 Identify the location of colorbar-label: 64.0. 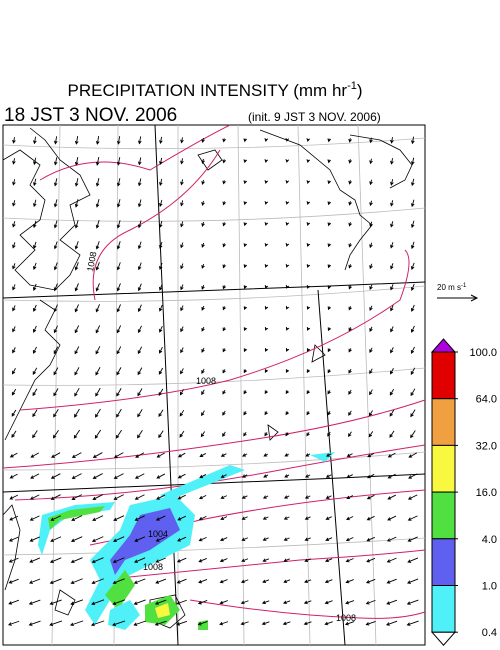
(486, 400).